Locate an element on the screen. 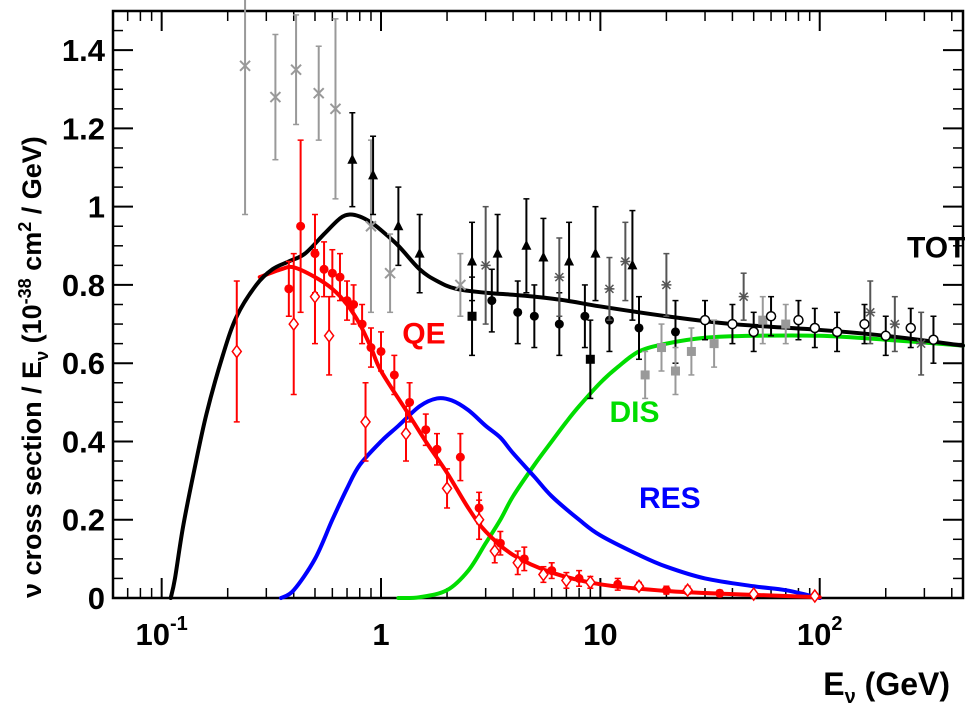 The image size is (965, 705). y-tick-label: 1 is located at coordinates (96, 207).